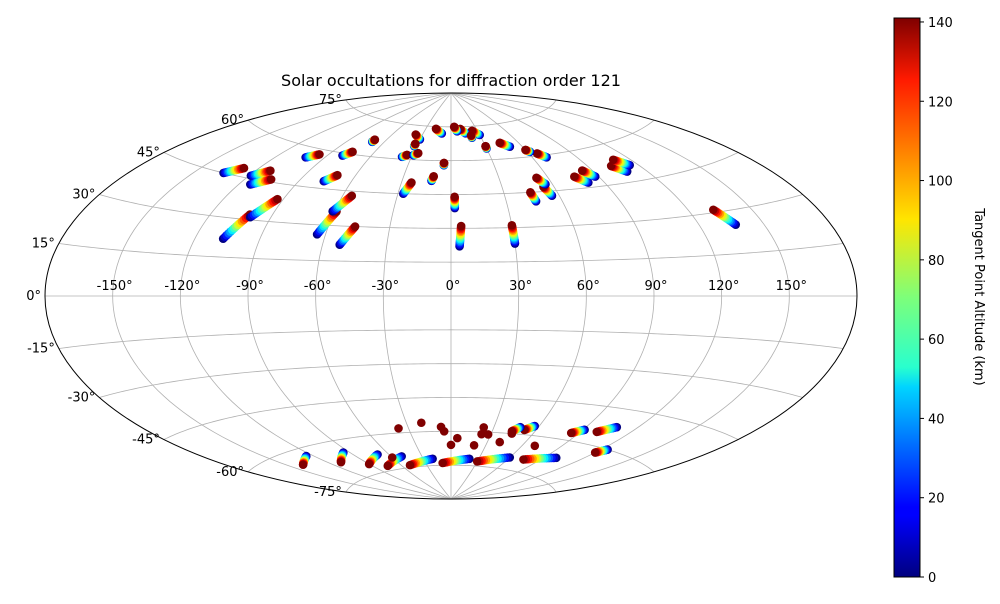 This screenshot has height=604, width=1000. I want to click on latitude-tick-label: 45°, so click(148, 152).